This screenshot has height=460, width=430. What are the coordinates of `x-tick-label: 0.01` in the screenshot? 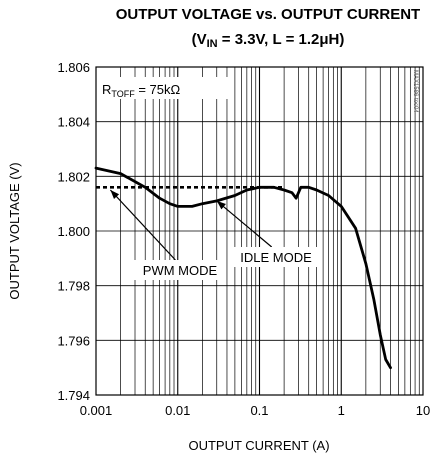 It's located at (177, 410).